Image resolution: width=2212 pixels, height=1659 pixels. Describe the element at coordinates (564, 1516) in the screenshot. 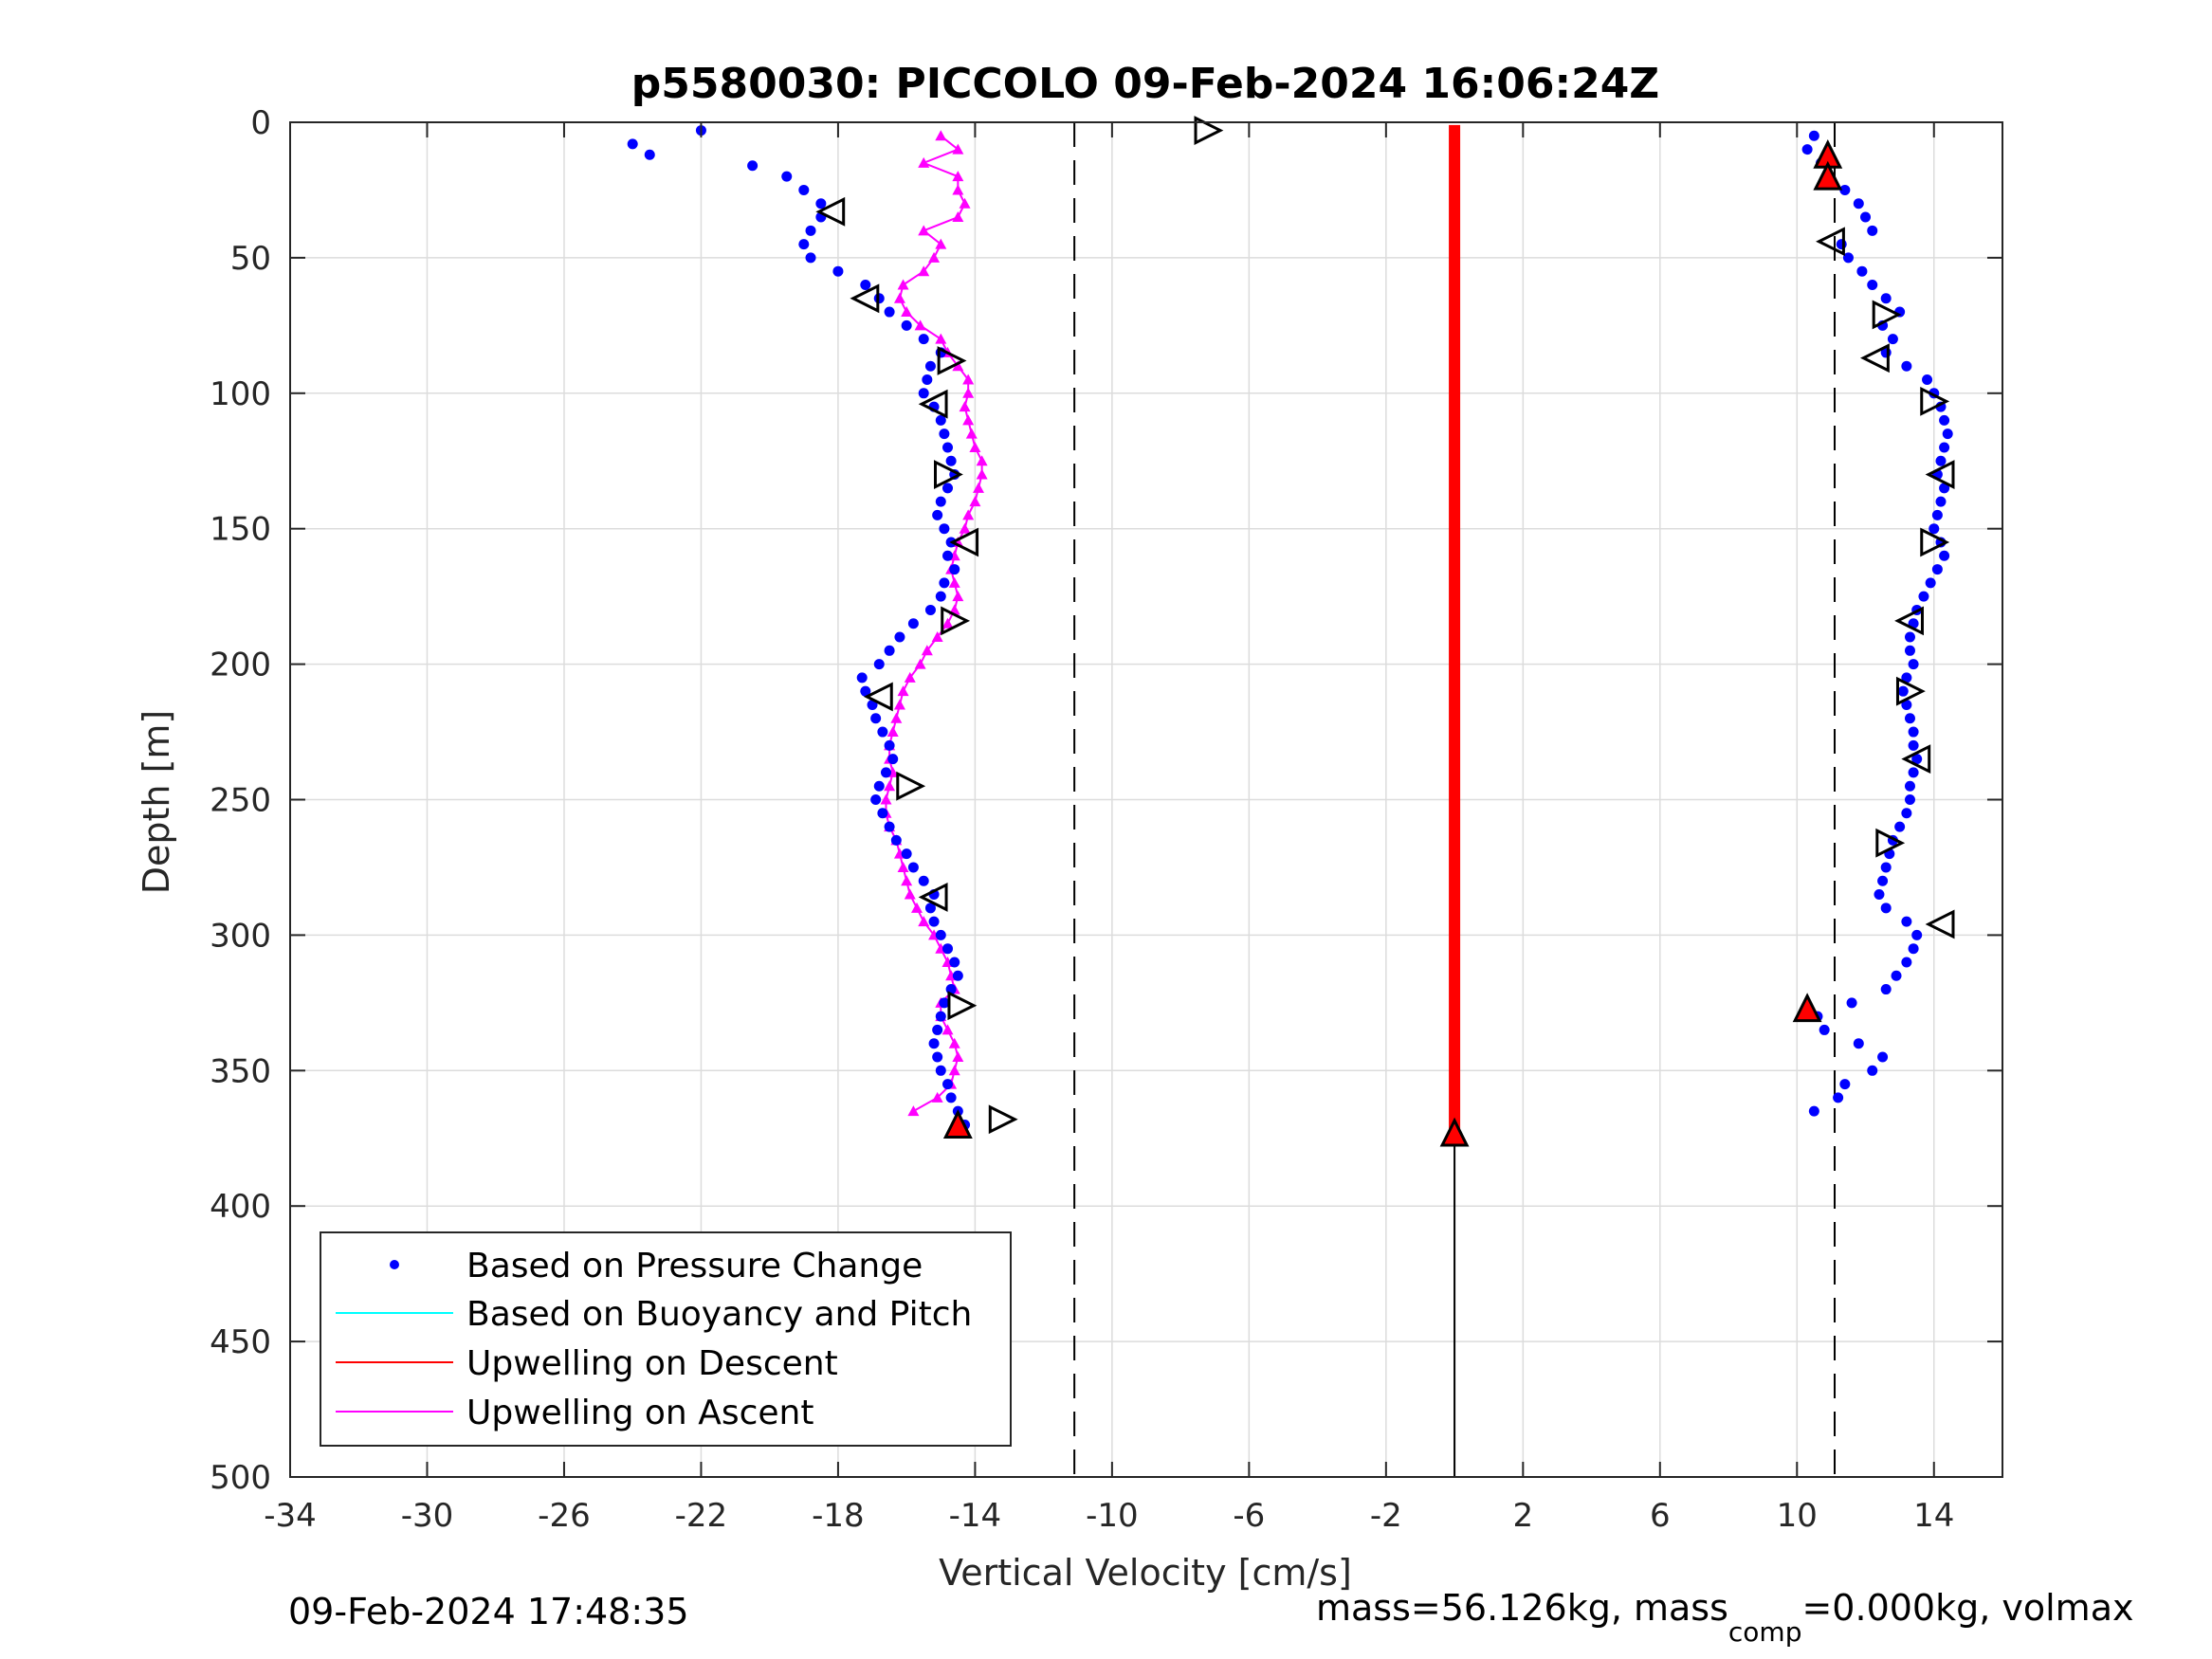

I see `x-tick-label: -26` at that location.